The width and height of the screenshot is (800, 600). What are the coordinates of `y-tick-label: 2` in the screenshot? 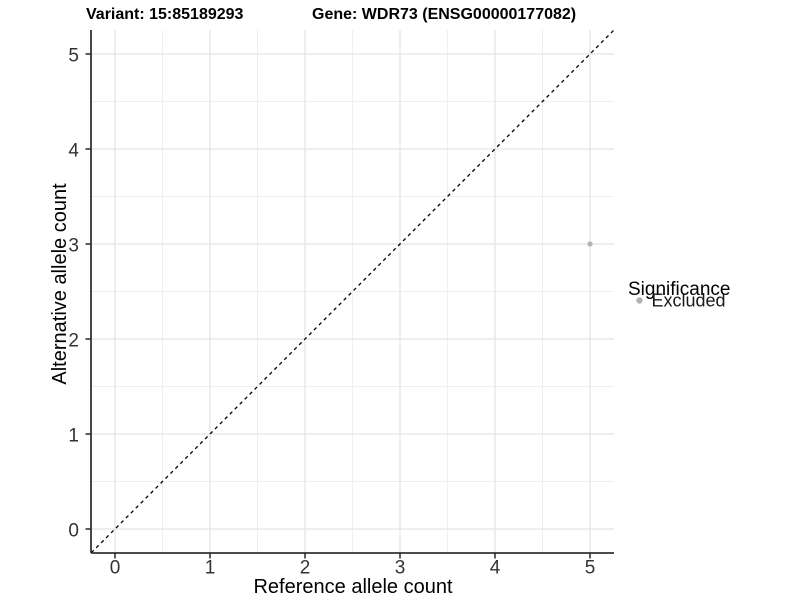 It's located at (73, 340).